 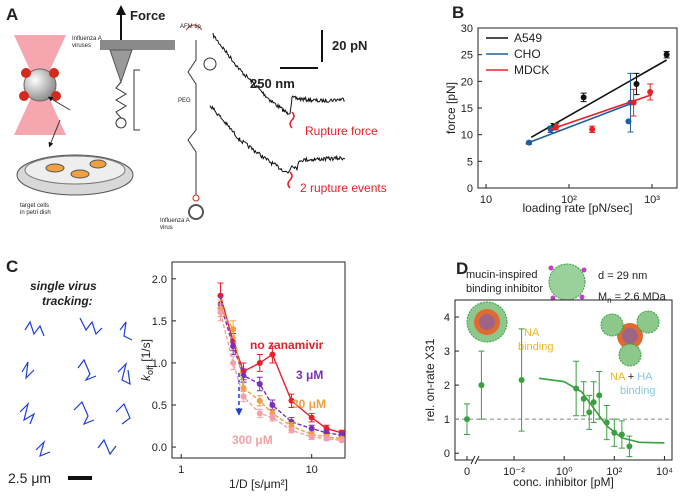 What do you see at coordinates (343, 188) in the screenshot?
I see `annotation: 2 rupture events` at bounding box center [343, 188].